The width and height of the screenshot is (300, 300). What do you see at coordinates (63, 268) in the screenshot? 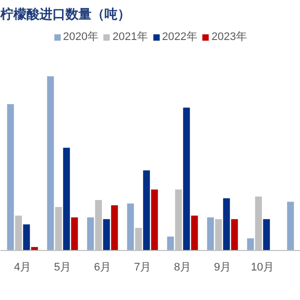
I see `x-tick-label: 5月` at bounding box center [63, 268].